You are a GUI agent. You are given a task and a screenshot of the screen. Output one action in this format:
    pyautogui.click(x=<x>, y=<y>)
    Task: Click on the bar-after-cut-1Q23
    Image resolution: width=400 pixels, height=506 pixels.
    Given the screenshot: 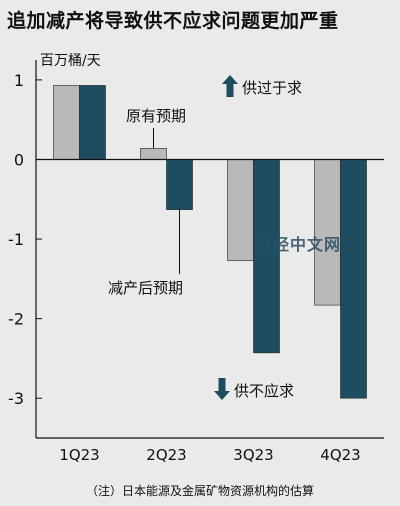 What is the action you would take?
    pyautogui.click(x=92, y=122)
    